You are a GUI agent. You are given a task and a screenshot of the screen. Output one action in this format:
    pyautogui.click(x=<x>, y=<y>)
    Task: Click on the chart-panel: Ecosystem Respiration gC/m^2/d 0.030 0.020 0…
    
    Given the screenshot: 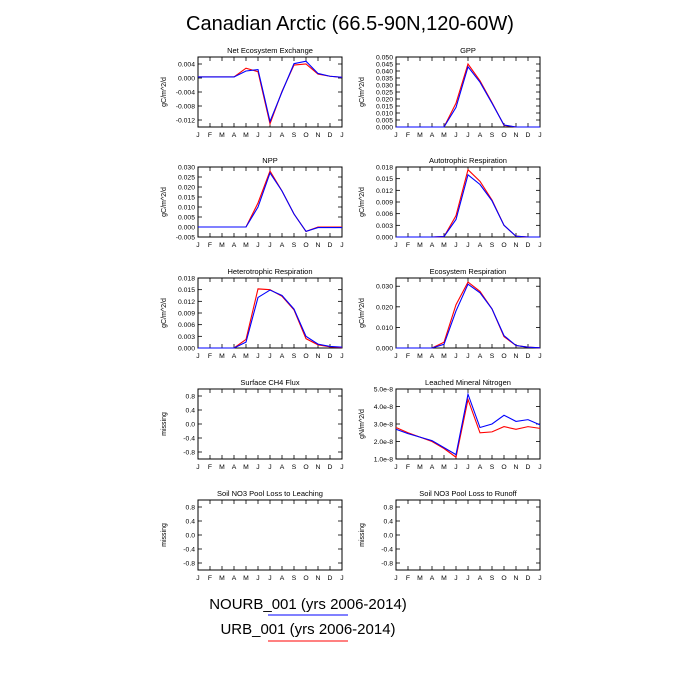 What is the action you would take?
    pyautogui.click(x=450, y=313)
    